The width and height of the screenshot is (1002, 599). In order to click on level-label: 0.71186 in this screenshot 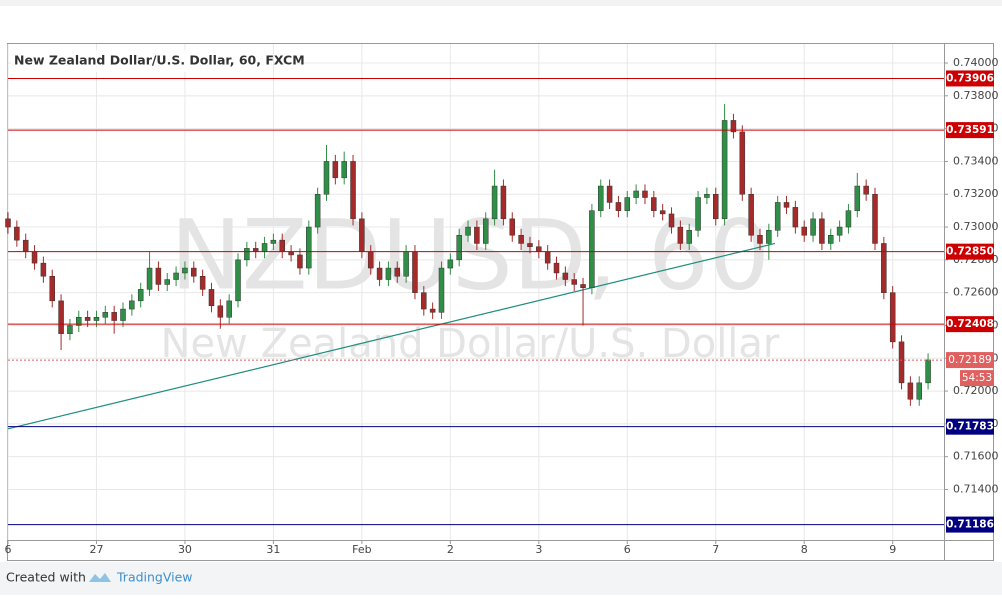, I will do `click(970, 525)`.